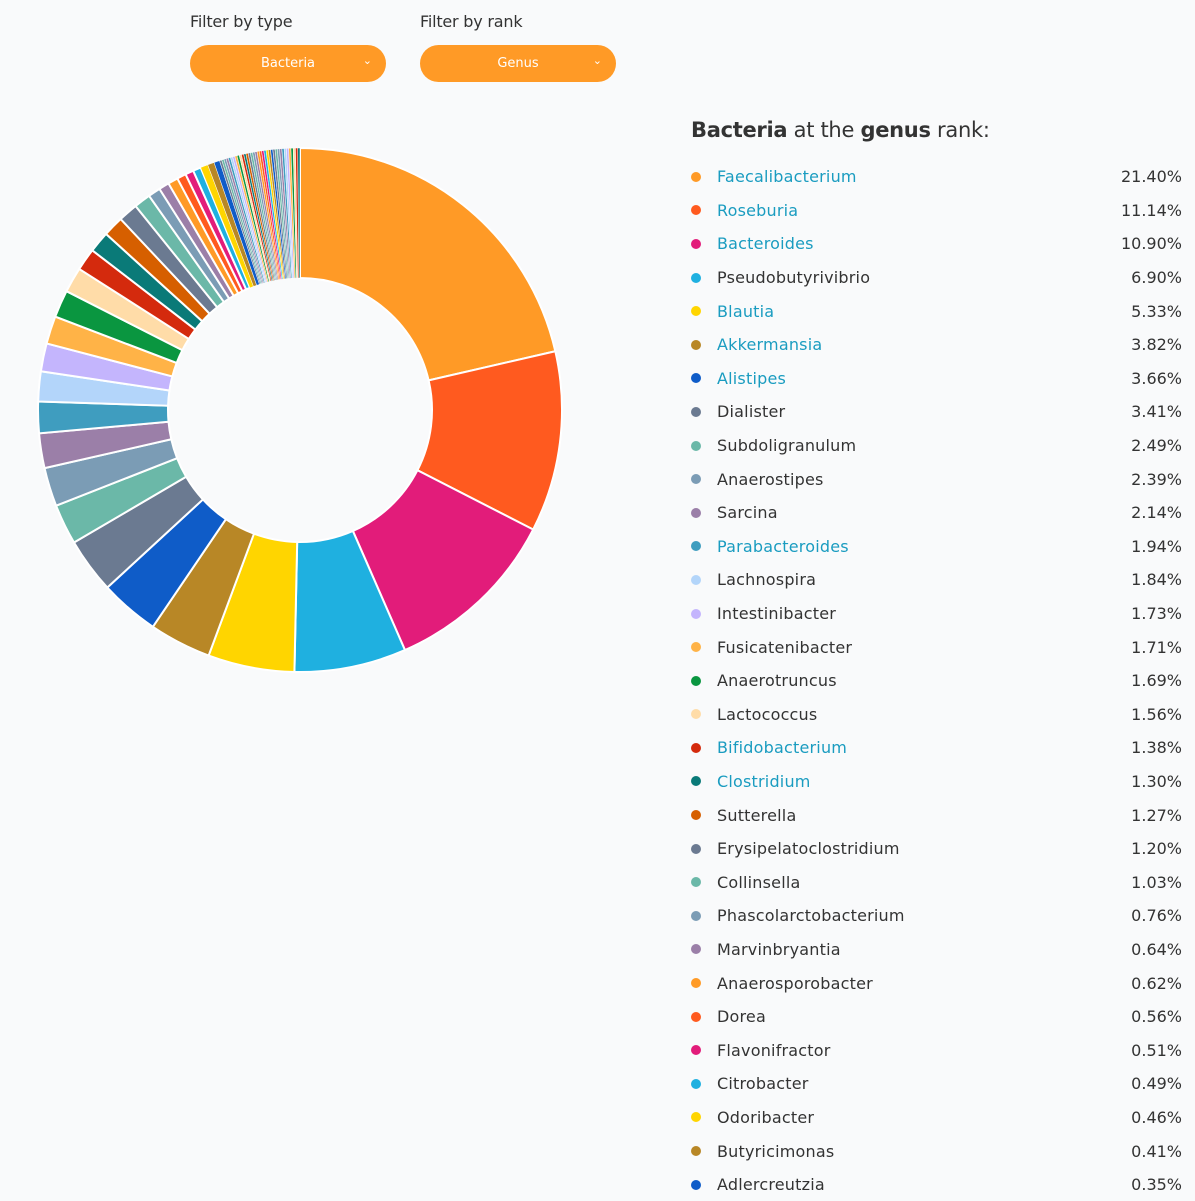  I want to click on legend-item-percent: 1.20%, so click(1156, 849).